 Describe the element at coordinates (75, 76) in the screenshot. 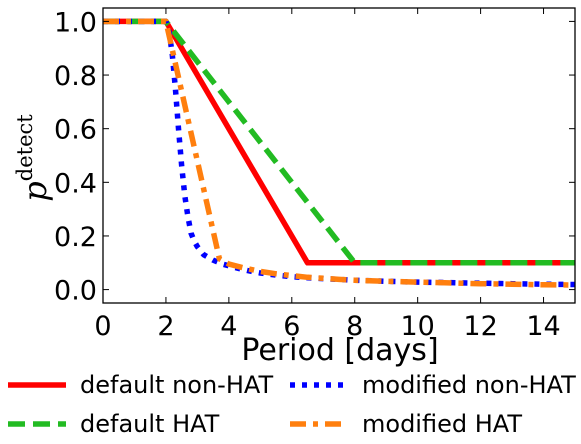

I see `y-tick-label: 0.8` at that location.